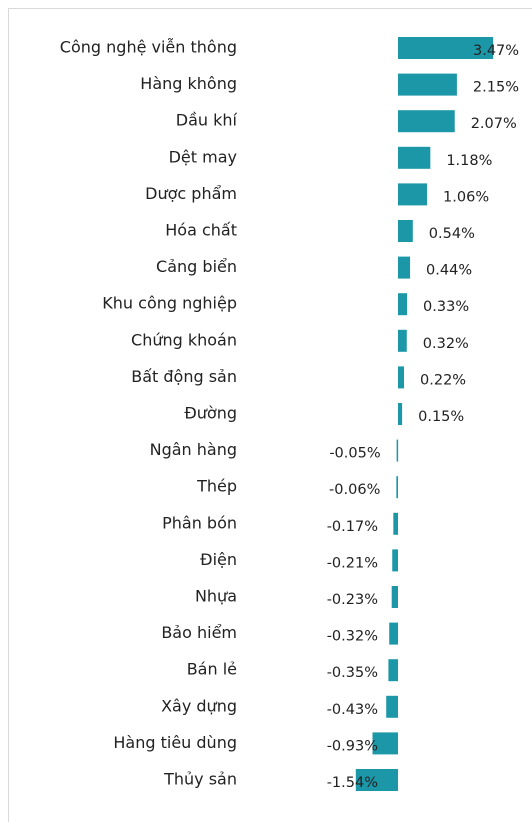 The height and width of the screenshot is (822, 532). What do you see at coordinates (496, 88) in the screenshot?
I see `value-label: 2.15%` at bounding box center [496, 88].